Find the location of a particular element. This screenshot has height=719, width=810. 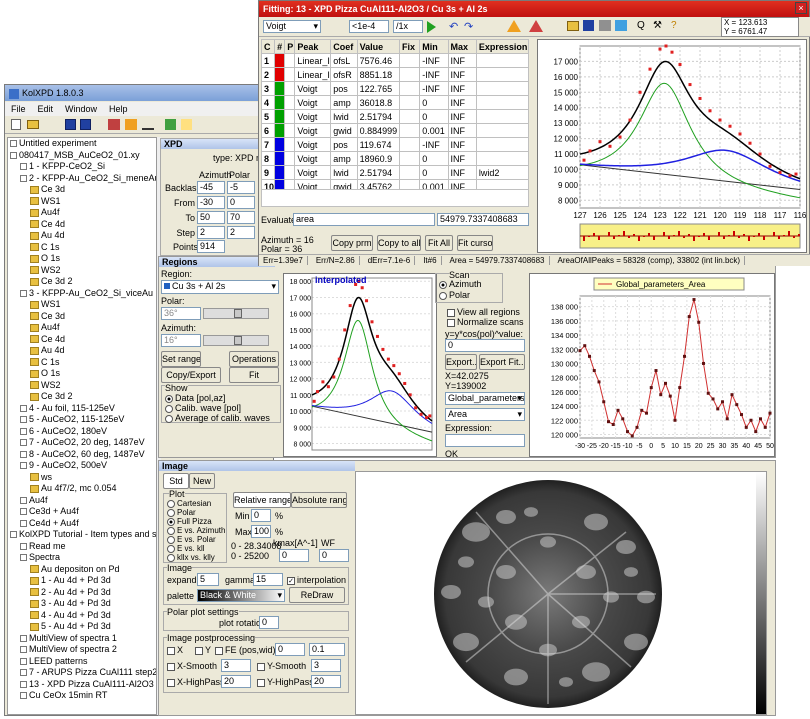

tree-item: Au 4d is located at coordinates (47, 350).